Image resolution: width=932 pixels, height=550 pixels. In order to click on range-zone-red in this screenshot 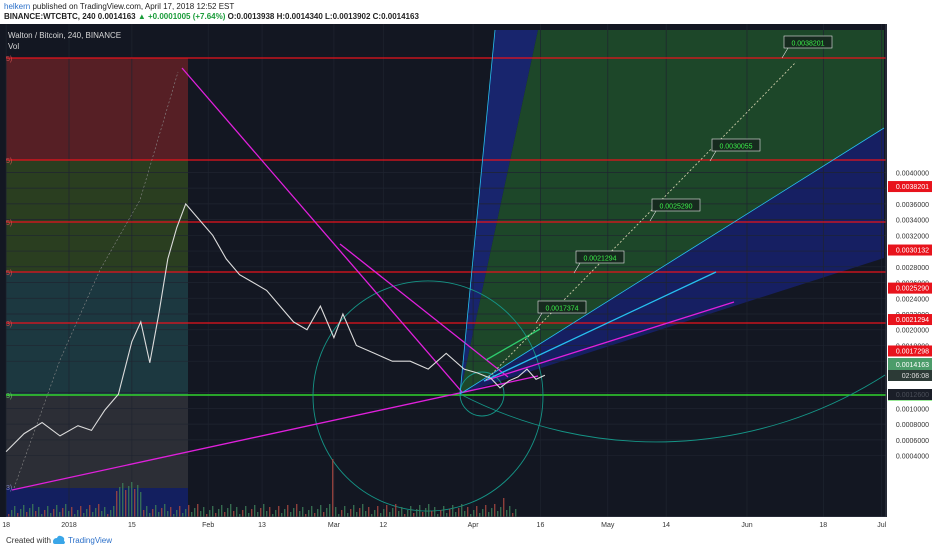, I will do `click(97, 109)`.